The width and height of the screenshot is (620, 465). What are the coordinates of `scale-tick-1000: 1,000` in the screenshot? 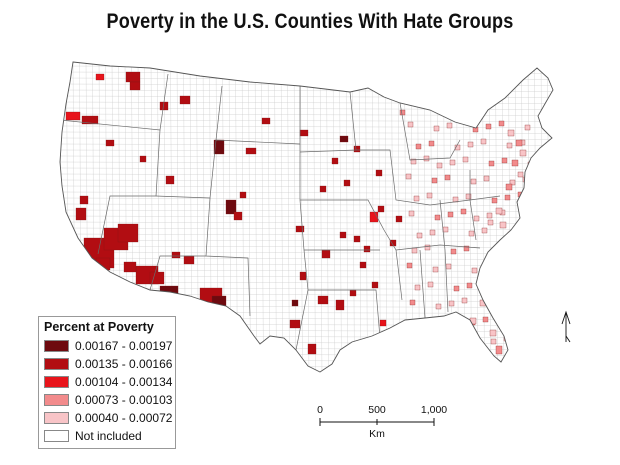 It's located at (434, 410).